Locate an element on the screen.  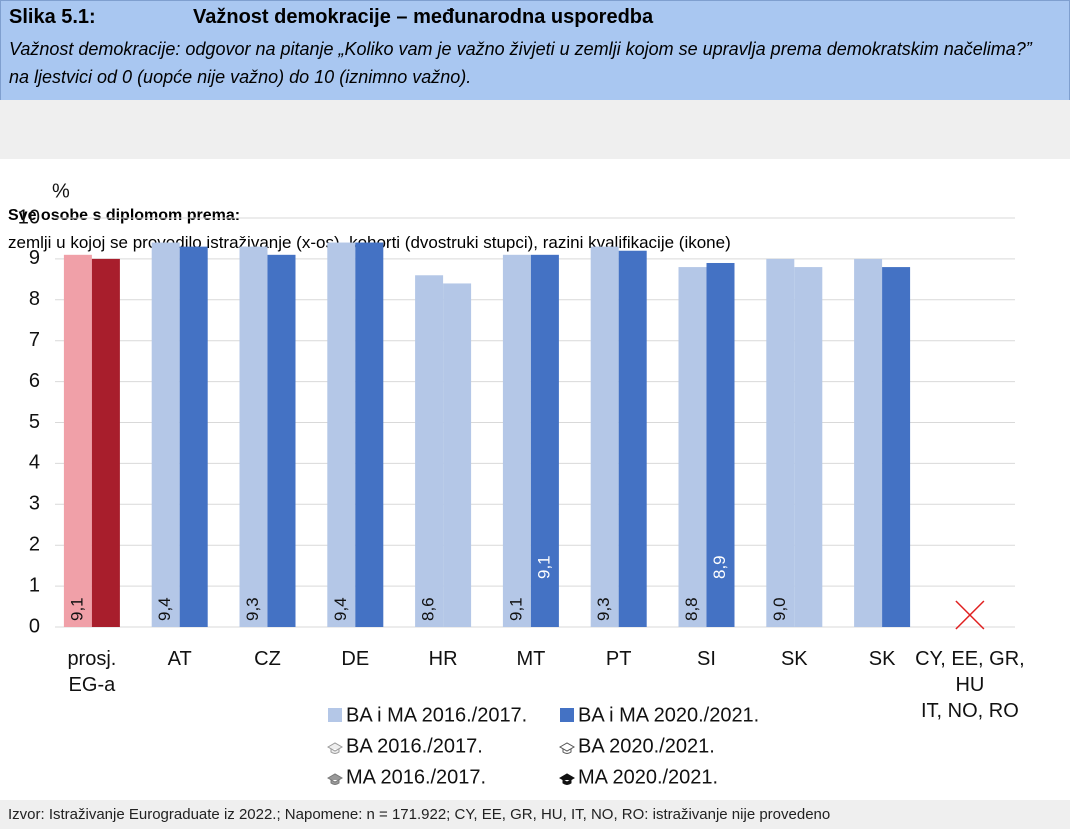
x-tick-line: CY, EE, GR, is located at coordinates (970, 659).